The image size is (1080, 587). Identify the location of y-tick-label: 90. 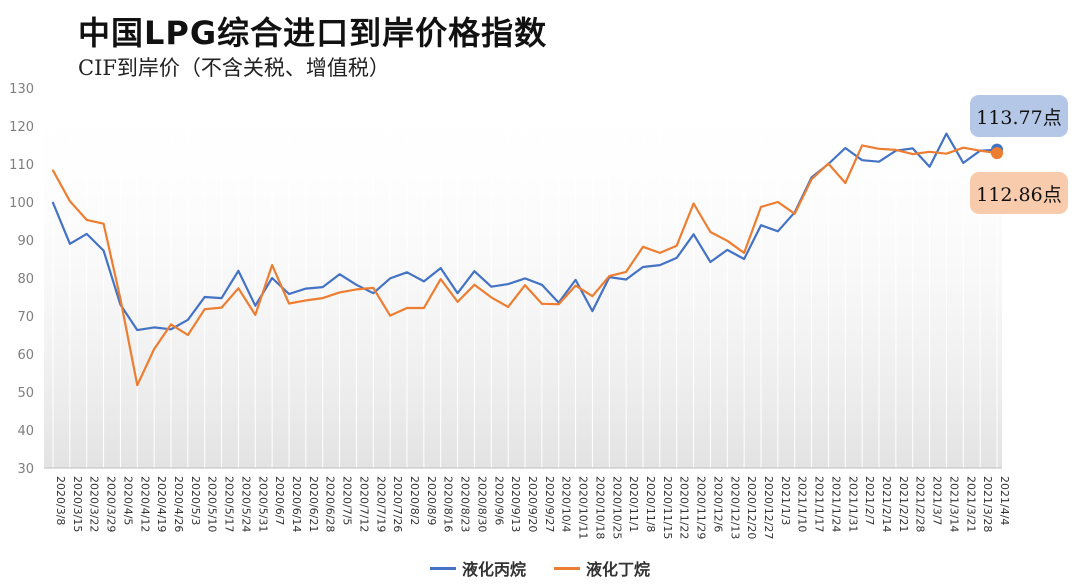
(25, 241).